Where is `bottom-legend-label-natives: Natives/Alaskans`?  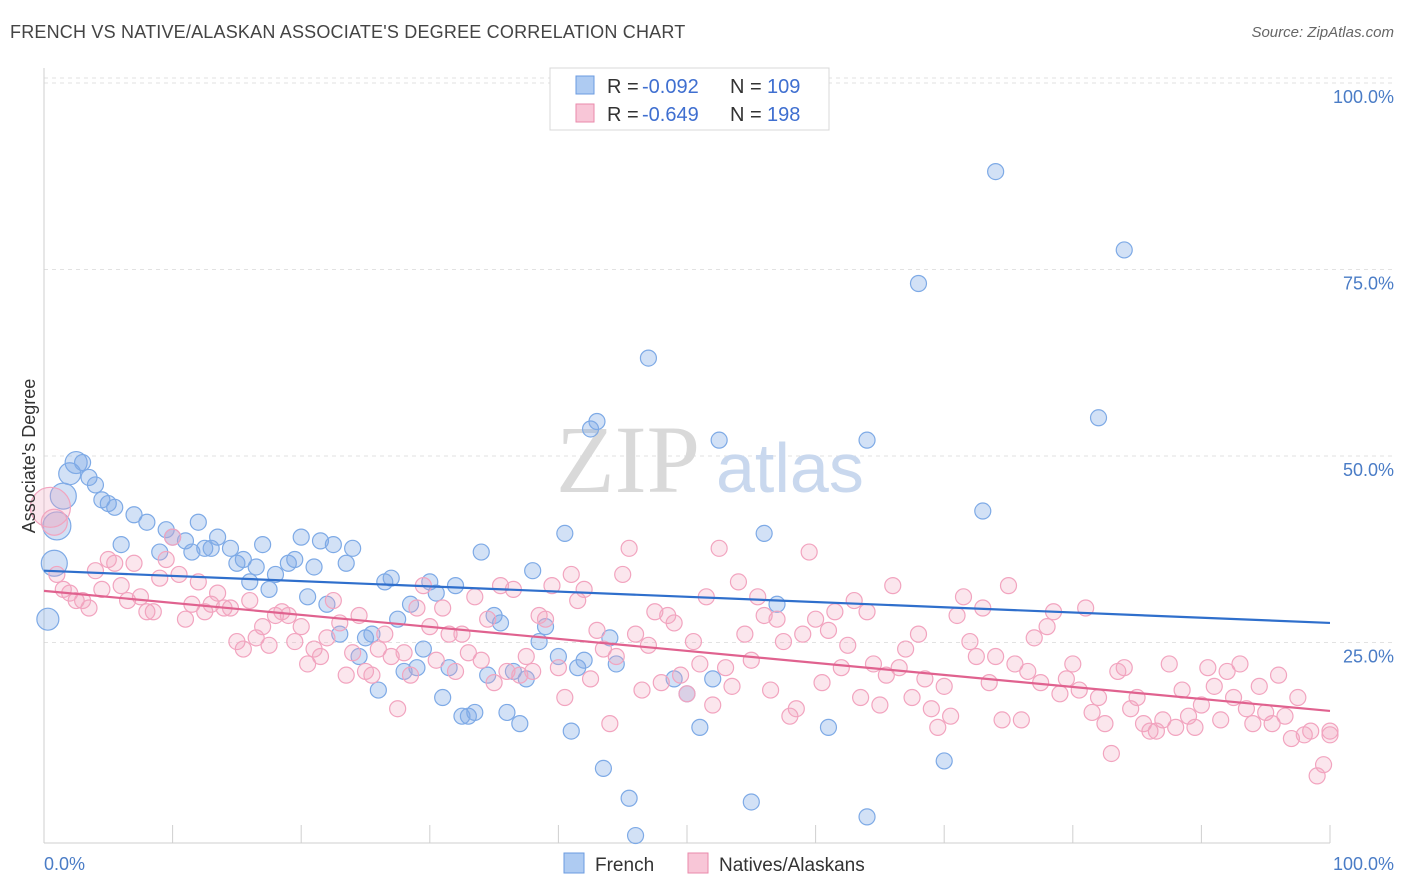 bottom-legend-label-natives: Natives/Alaskans is located at coordinates (792, 865).